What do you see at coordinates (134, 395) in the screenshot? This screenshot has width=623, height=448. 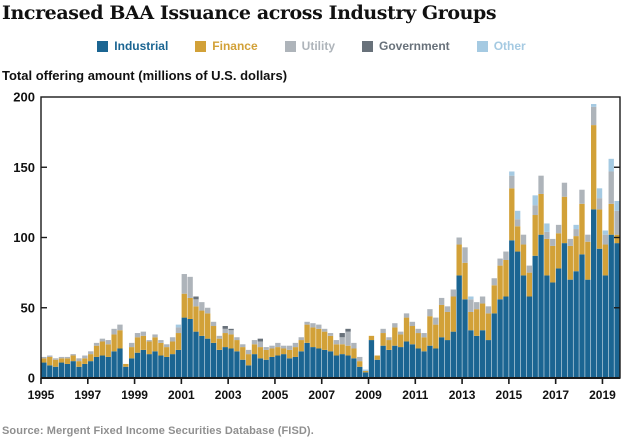 I see `x-tick-label: 1999` at bounding box center [134, 395].